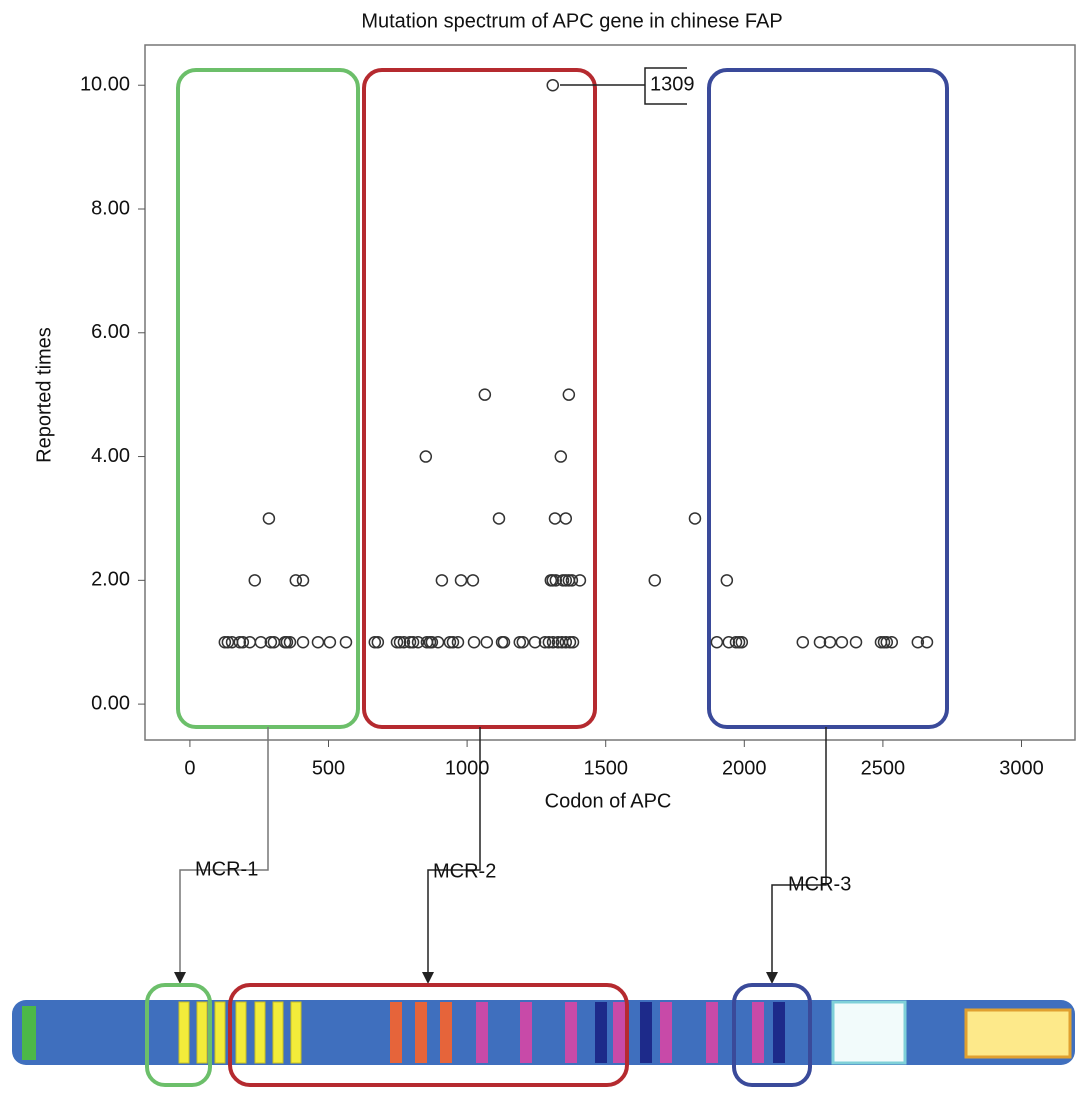  Describe the element at coordinates (828, 398) in the screenshot. I see `mcr3-box` at that location.